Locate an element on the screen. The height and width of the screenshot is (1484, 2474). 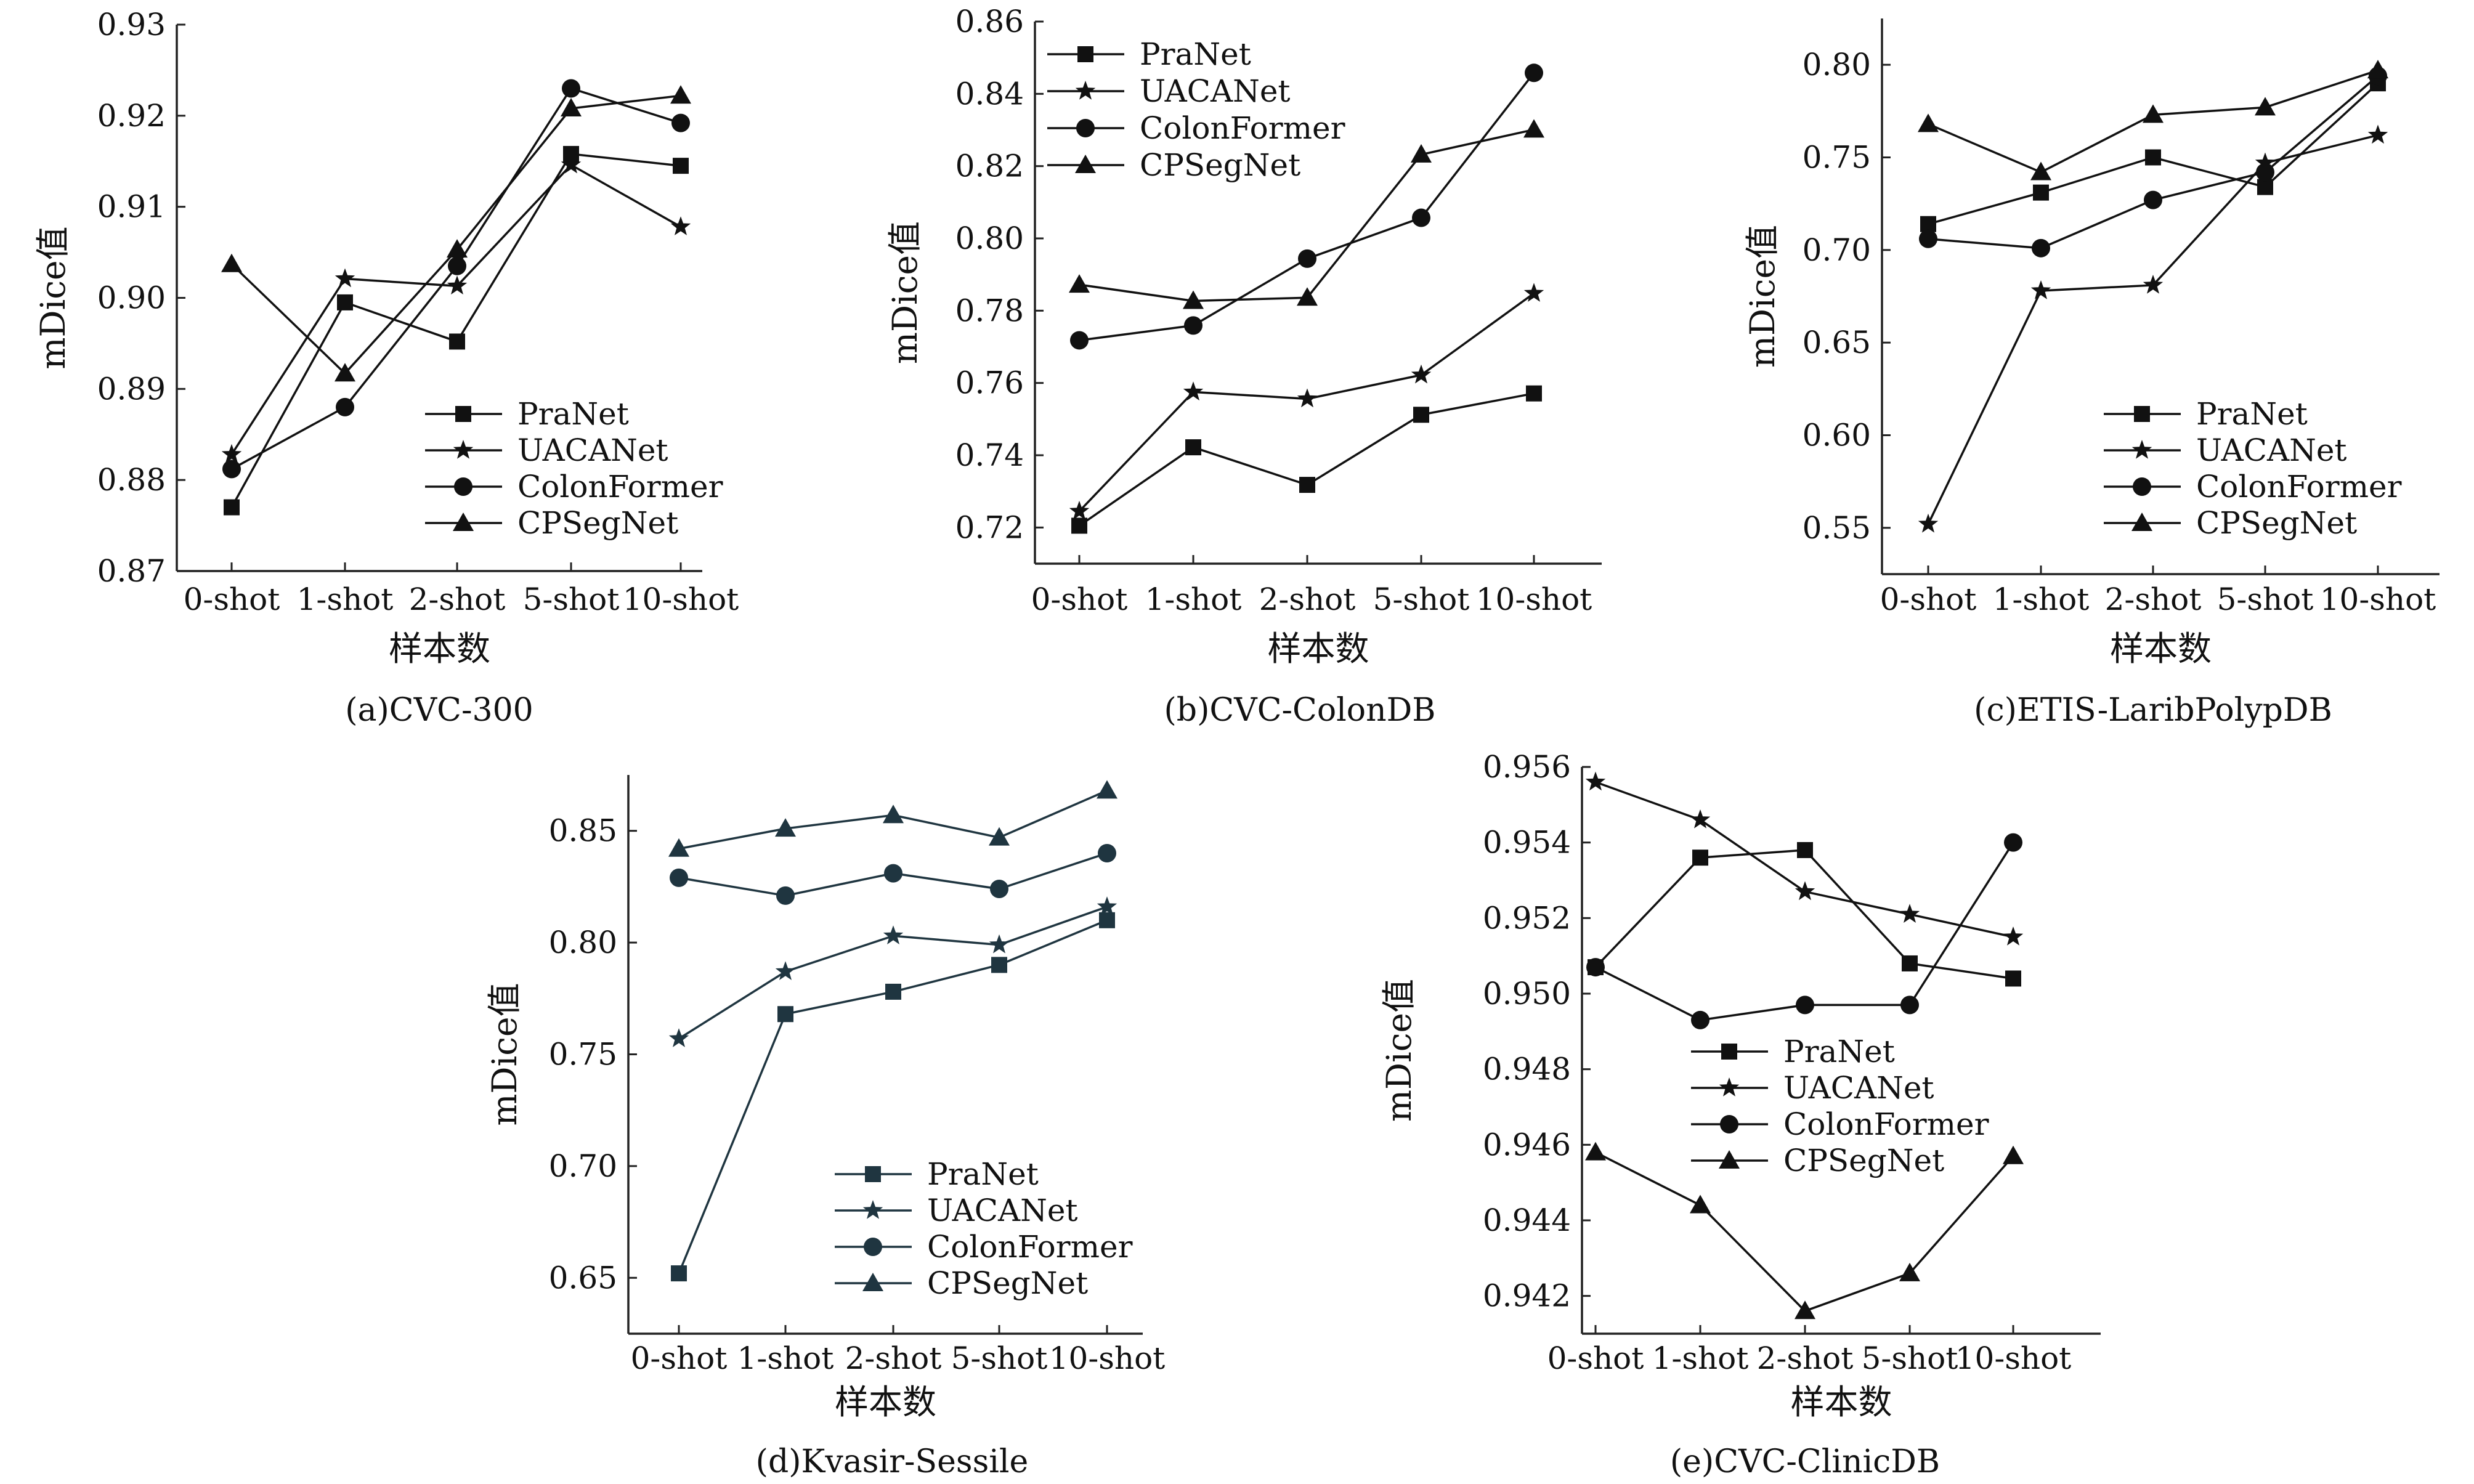
y-tick-label: 0.72 is located at coordinates (989, 527).